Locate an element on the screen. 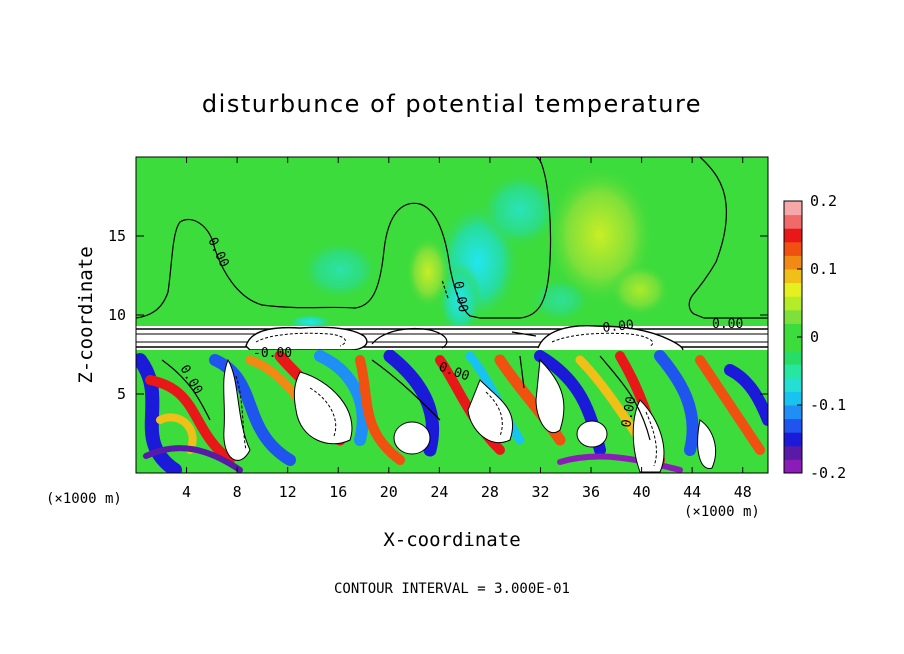  chart-title: disturbunce of potential temperature is located at coordinates (452, 104).